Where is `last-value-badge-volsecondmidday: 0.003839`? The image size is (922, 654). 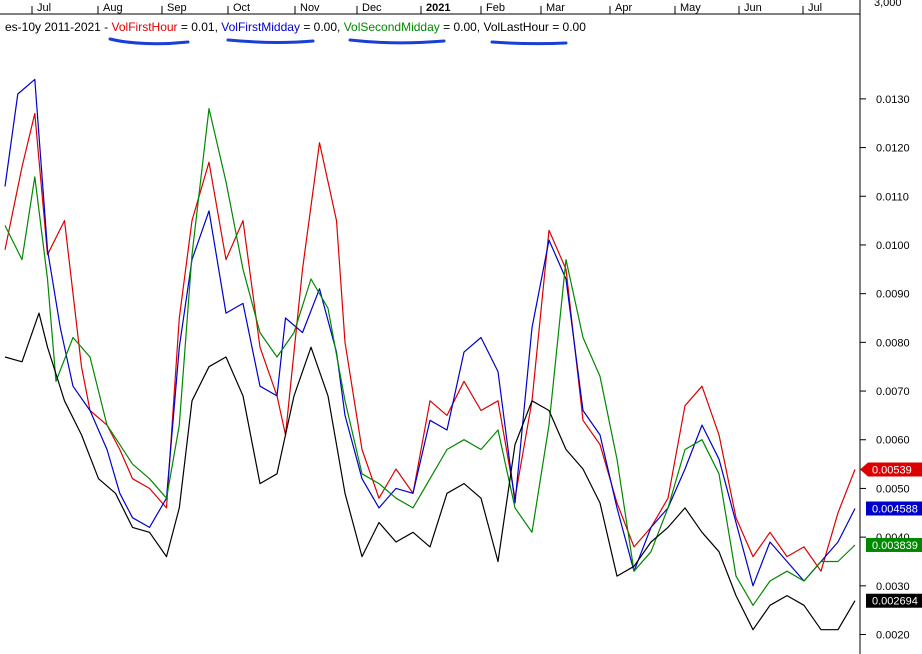
last-value-badge-volsecondmidday: 0.003839 is located at coordinates (894, 544).